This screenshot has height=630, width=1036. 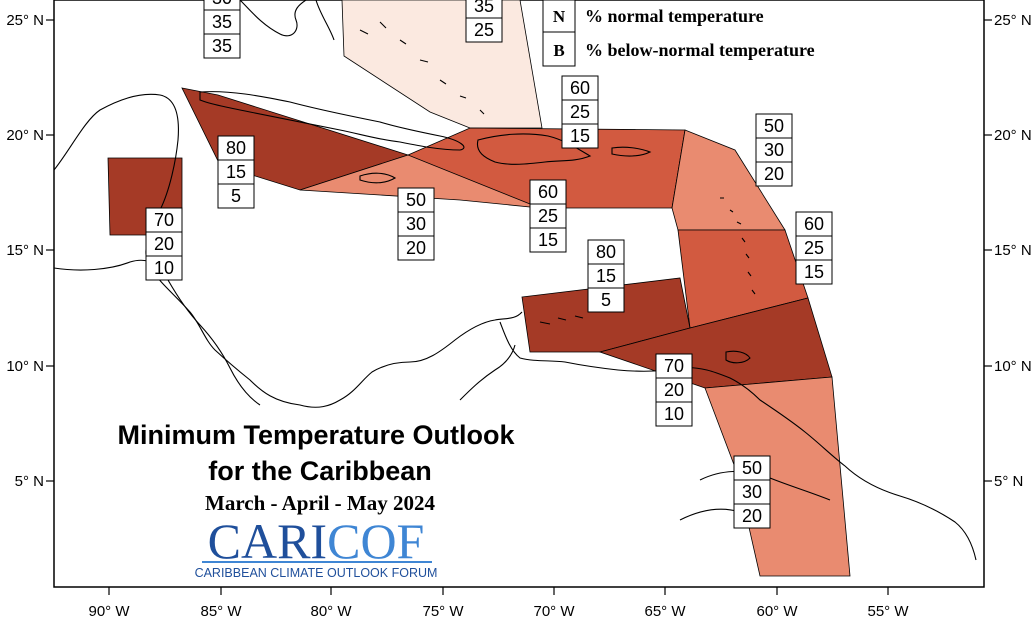 What do you see at coordinates (25, 20) in the screenshot?
I see `y-tick-label-left: 25° N` at bounding box center [25, 20].